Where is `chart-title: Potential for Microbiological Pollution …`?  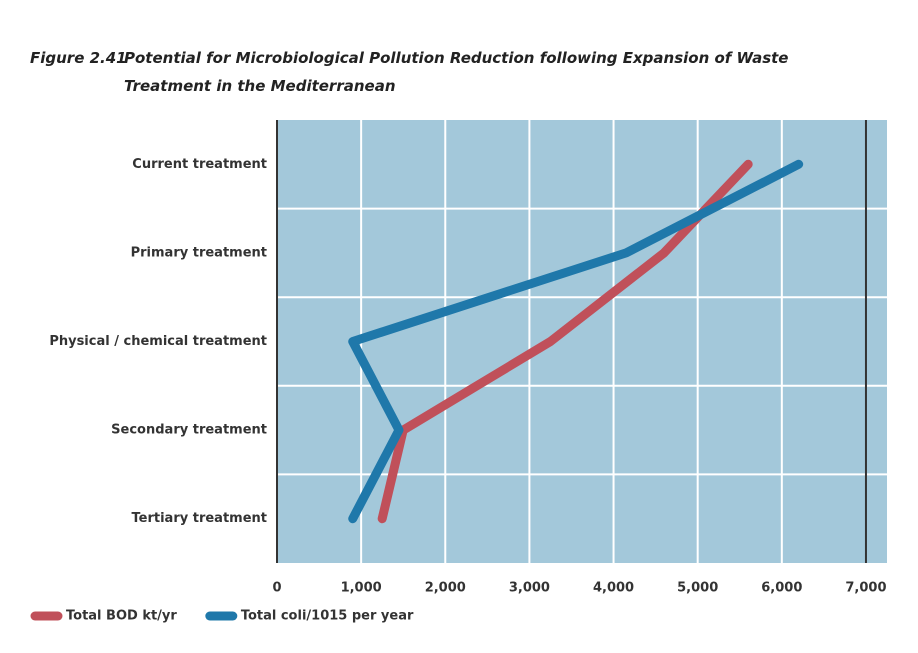
chart-title: Potential for Microbiological Pollution … is located at coordinates (456, 72).